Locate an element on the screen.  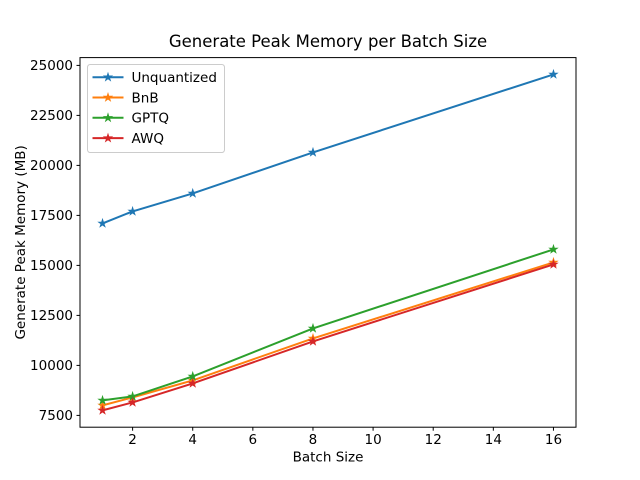
legend-entry-bnb: BnB is located at coordinates (125, 98).